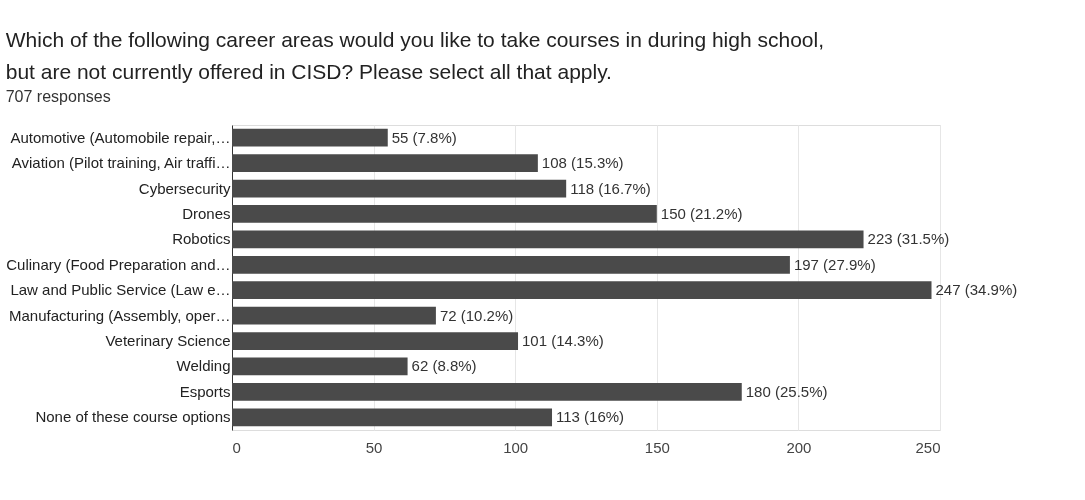  I want to click on data-label: 108 (15.3%), so click(582, 163).